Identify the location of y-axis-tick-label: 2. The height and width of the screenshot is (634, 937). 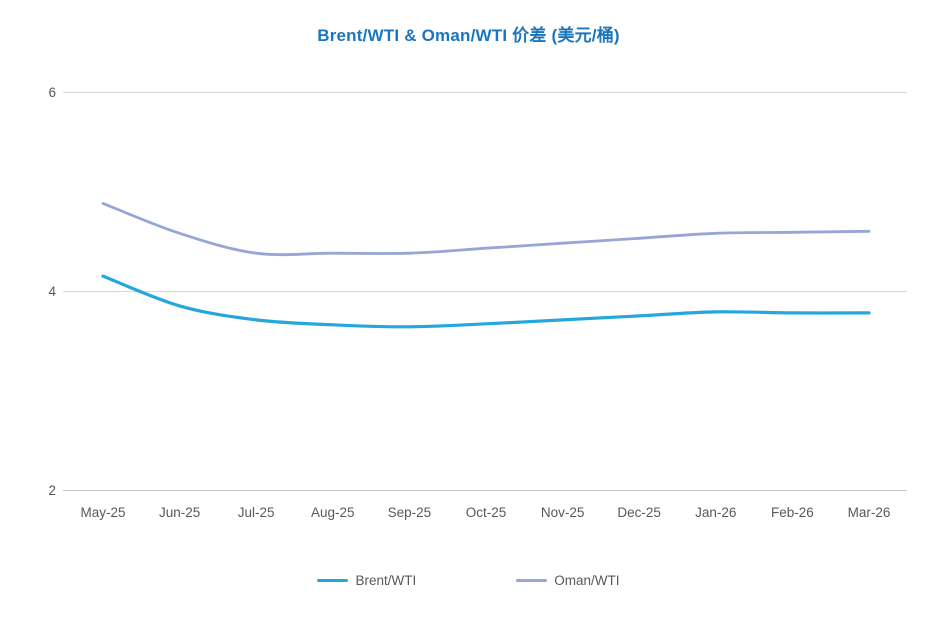
(52, 490).